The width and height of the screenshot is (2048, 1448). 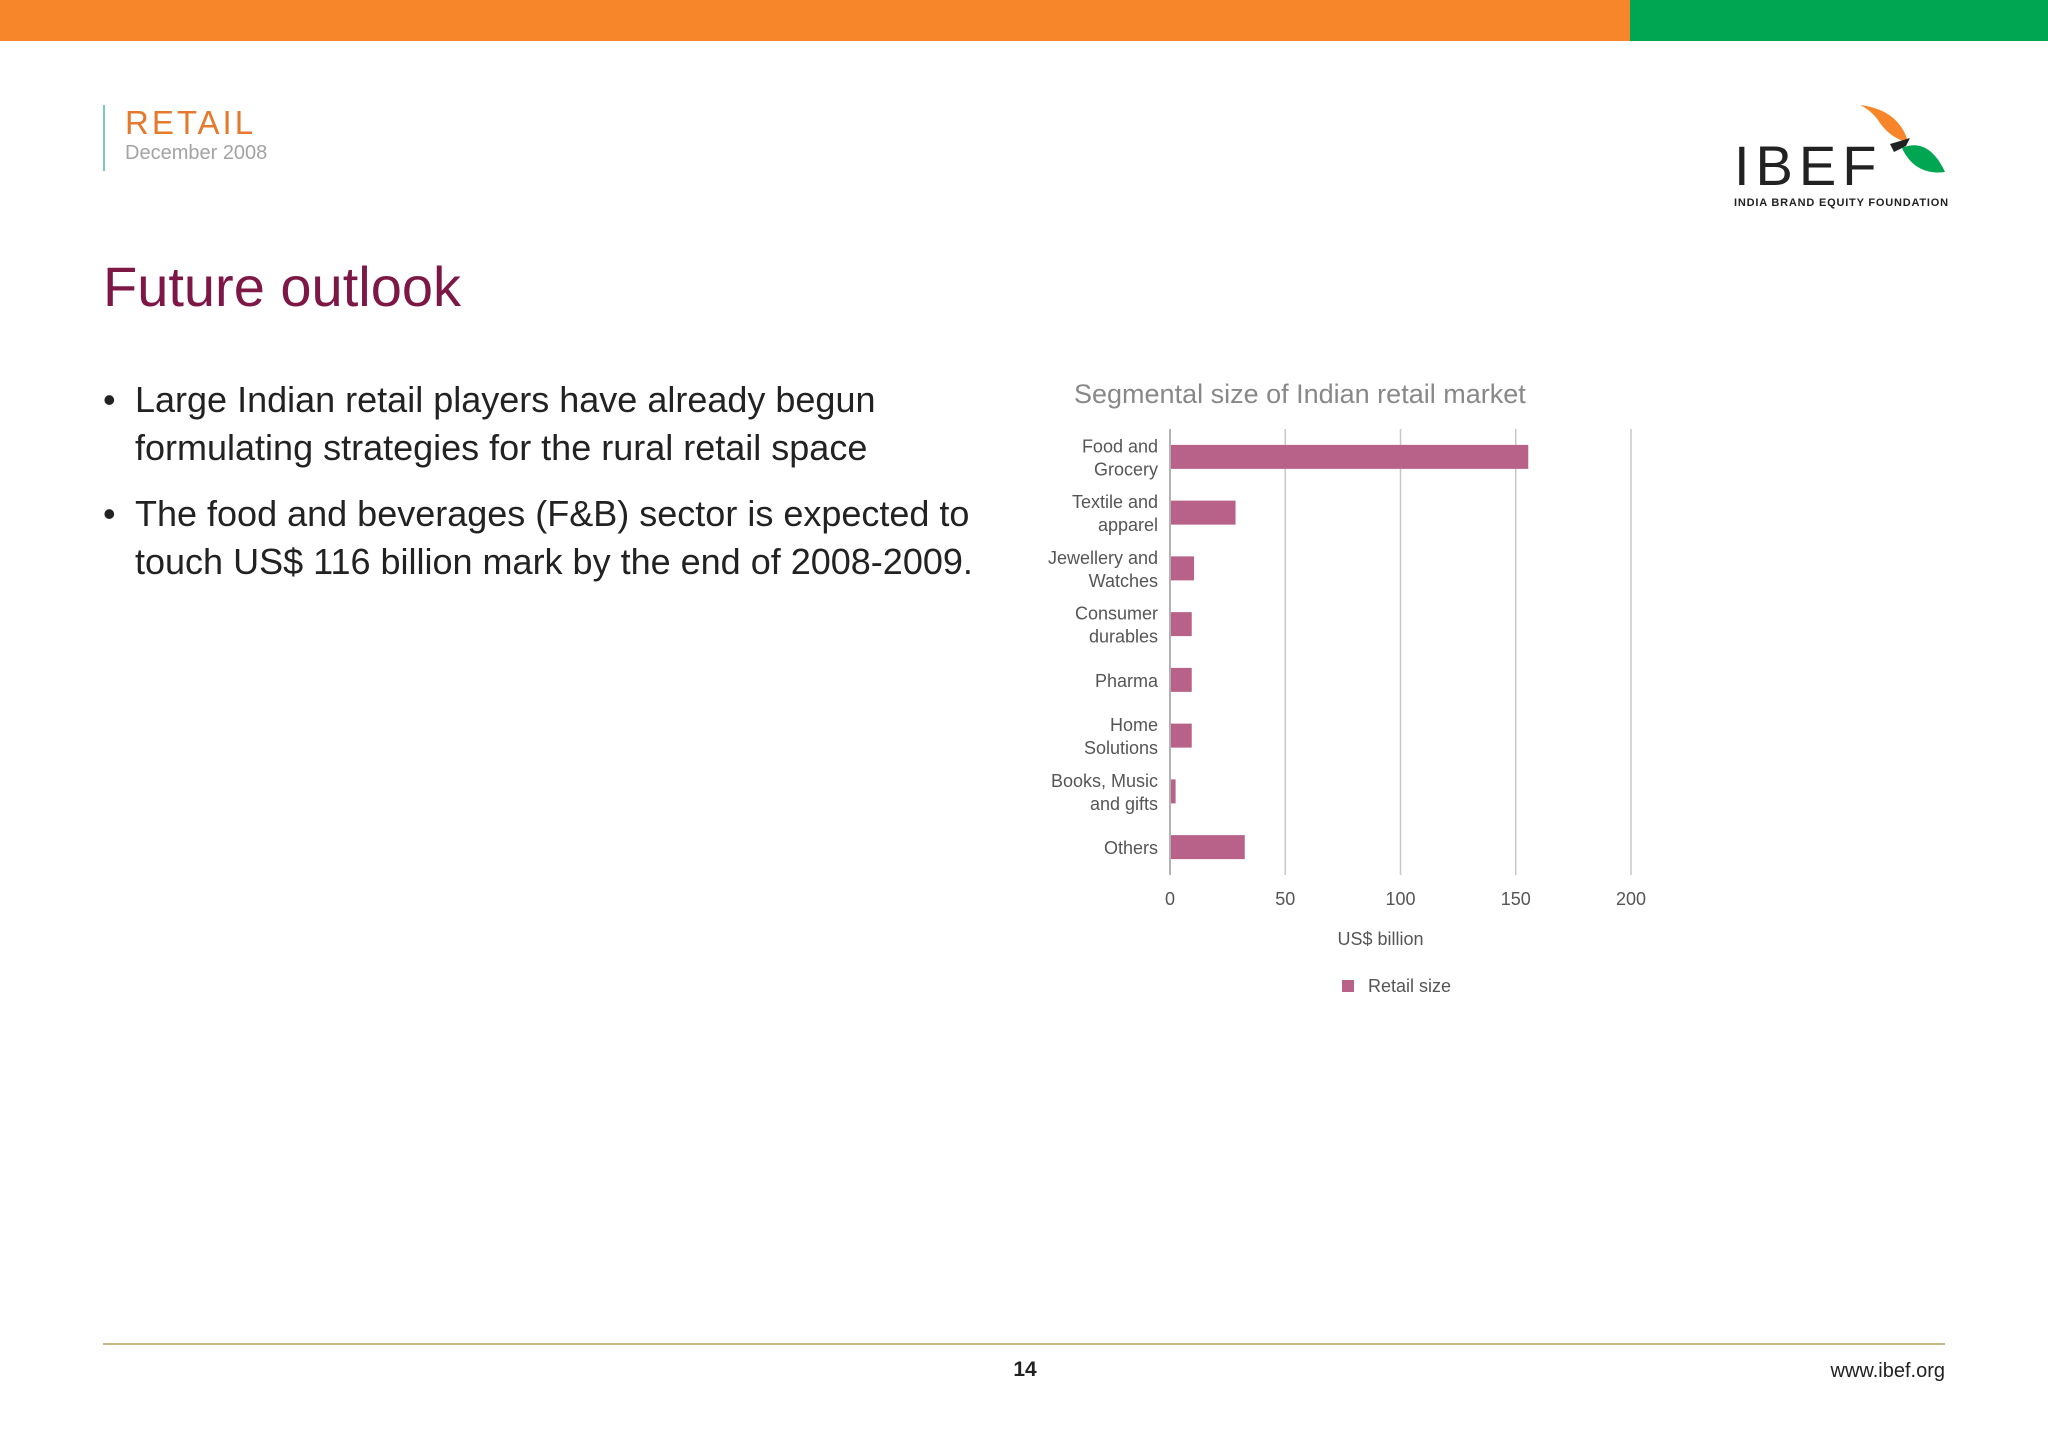 What do you see at coordinates (1631, 899) in the screenshot?
I see `x-tick-label: 200` at bounding box center [1631, 899].